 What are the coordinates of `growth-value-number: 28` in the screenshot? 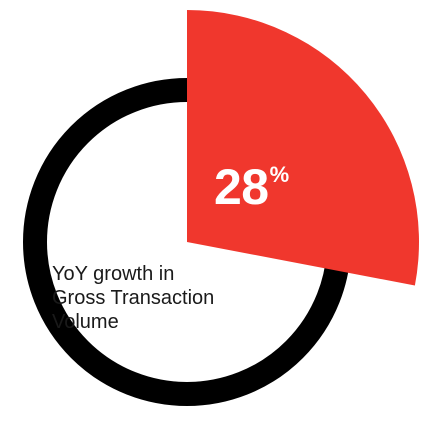 It's located at (241, 187).